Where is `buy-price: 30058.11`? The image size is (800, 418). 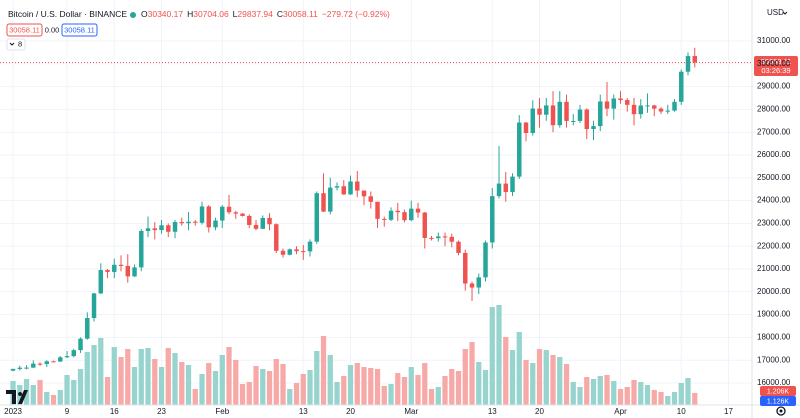 buy-price: 30058.11 is located at coordinates (79, 29).